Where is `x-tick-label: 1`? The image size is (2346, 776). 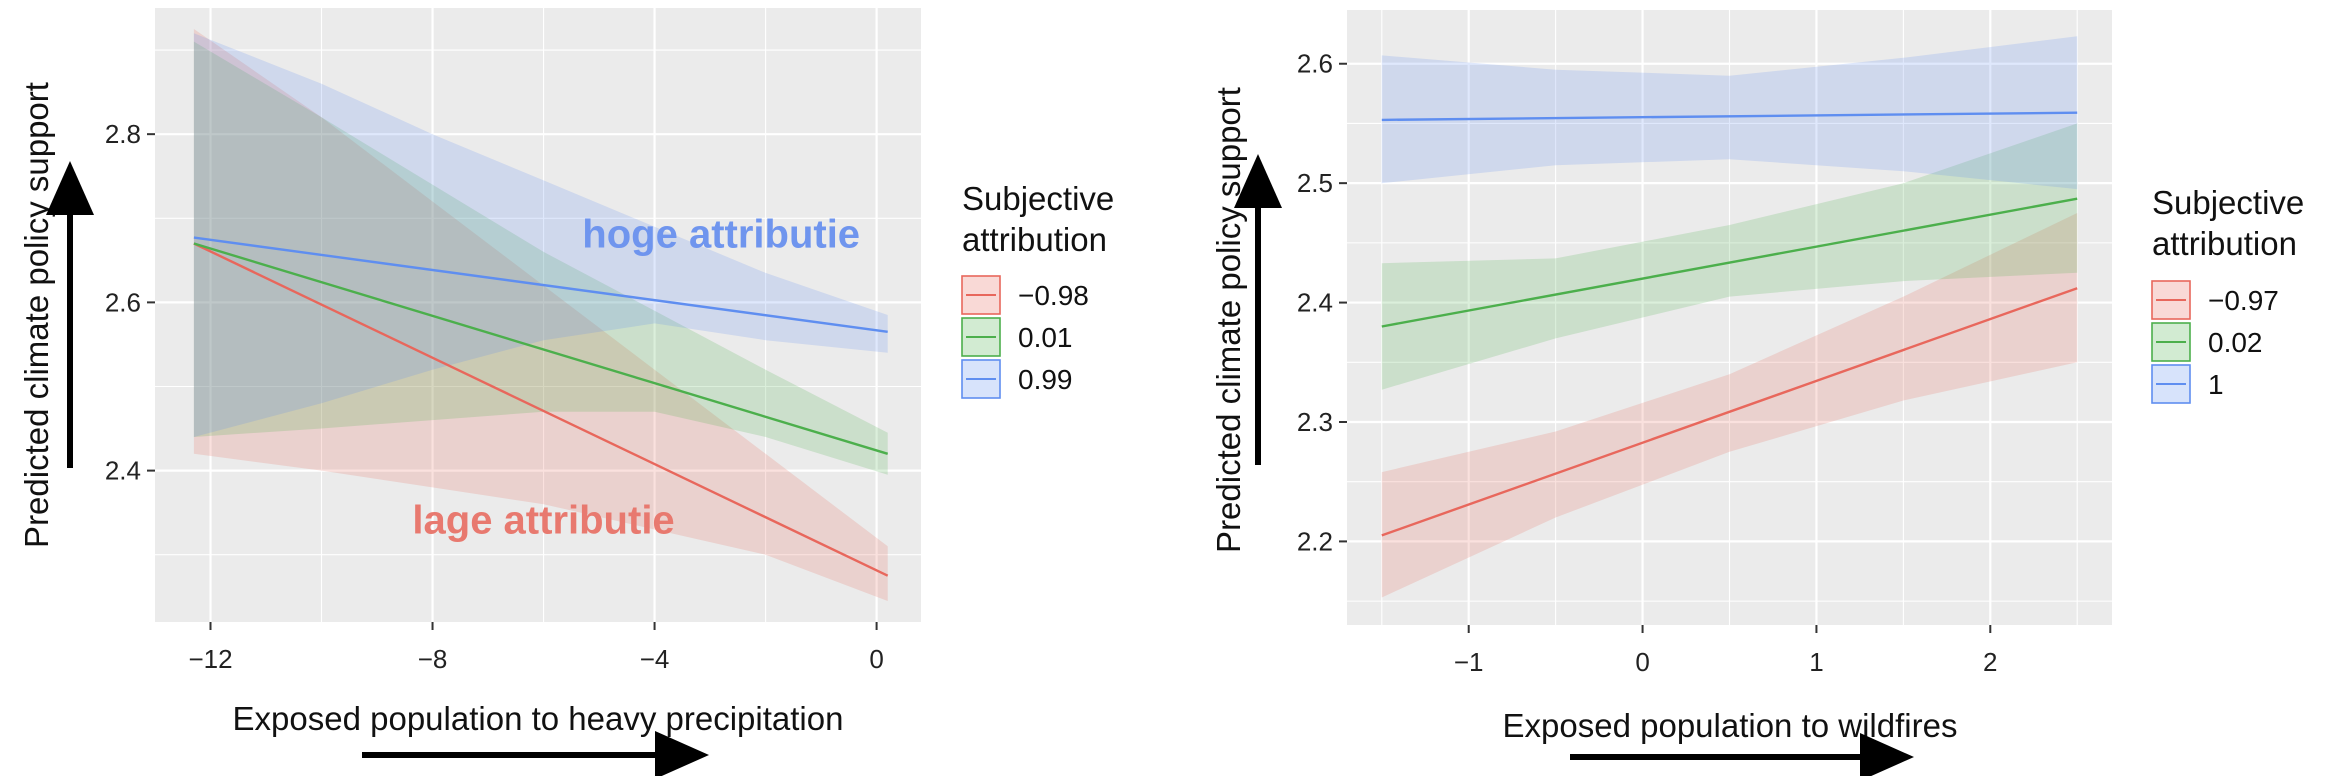
x-tick-label: 1 is located at coordinates (1816, 662).